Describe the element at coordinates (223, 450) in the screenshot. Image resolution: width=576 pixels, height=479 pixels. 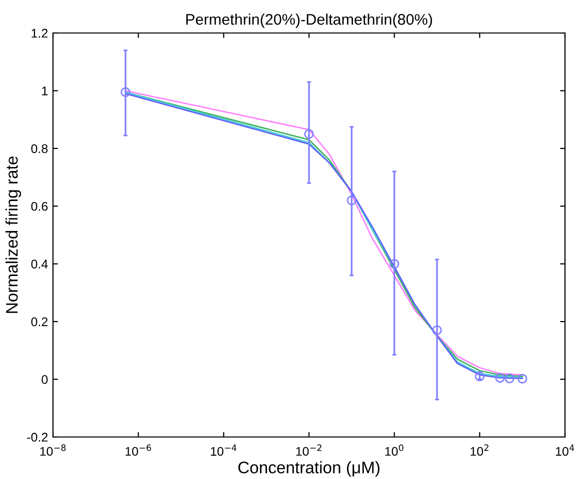
I see `x-tick-label: 10$^{−4}$` at that location.